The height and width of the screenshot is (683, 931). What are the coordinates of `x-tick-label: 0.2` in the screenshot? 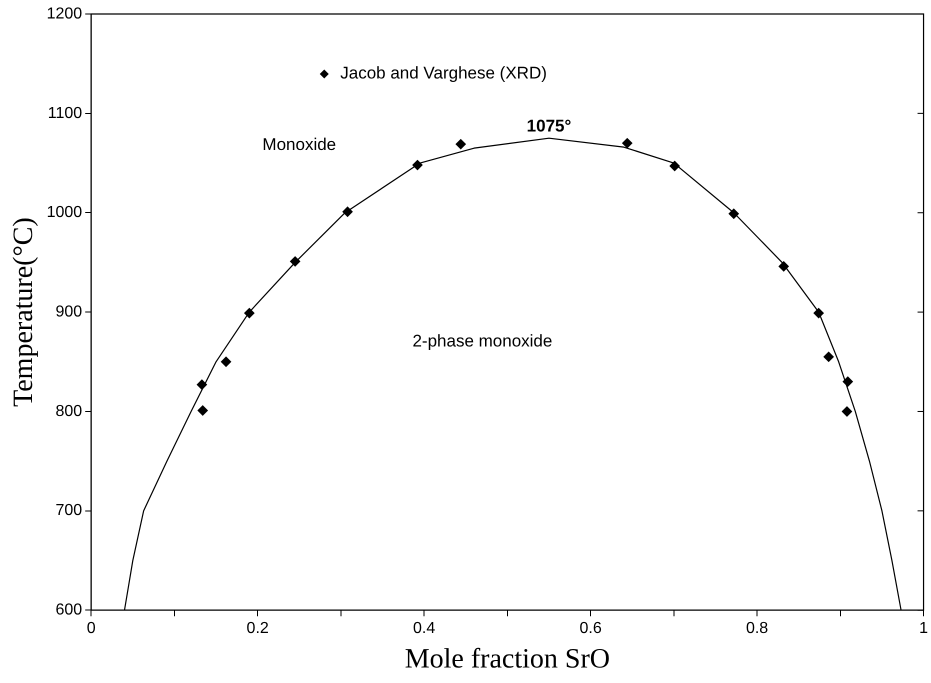 It's located at (257, 629).